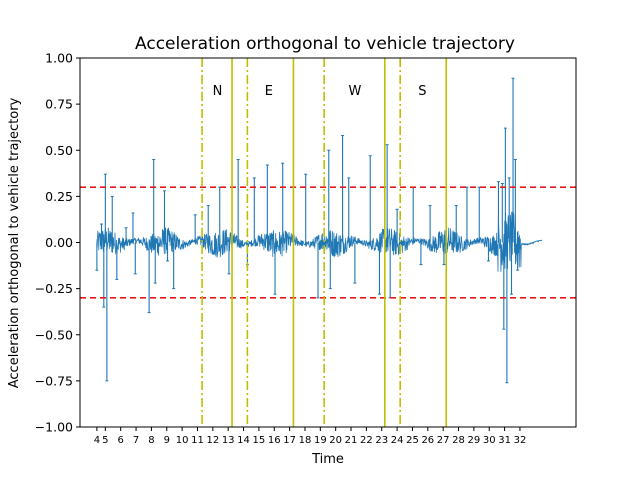  What do you see at coordinates (335, 440) in the screenshot?
I see `x-tick-label: 20` at bounding box center [335, 440].